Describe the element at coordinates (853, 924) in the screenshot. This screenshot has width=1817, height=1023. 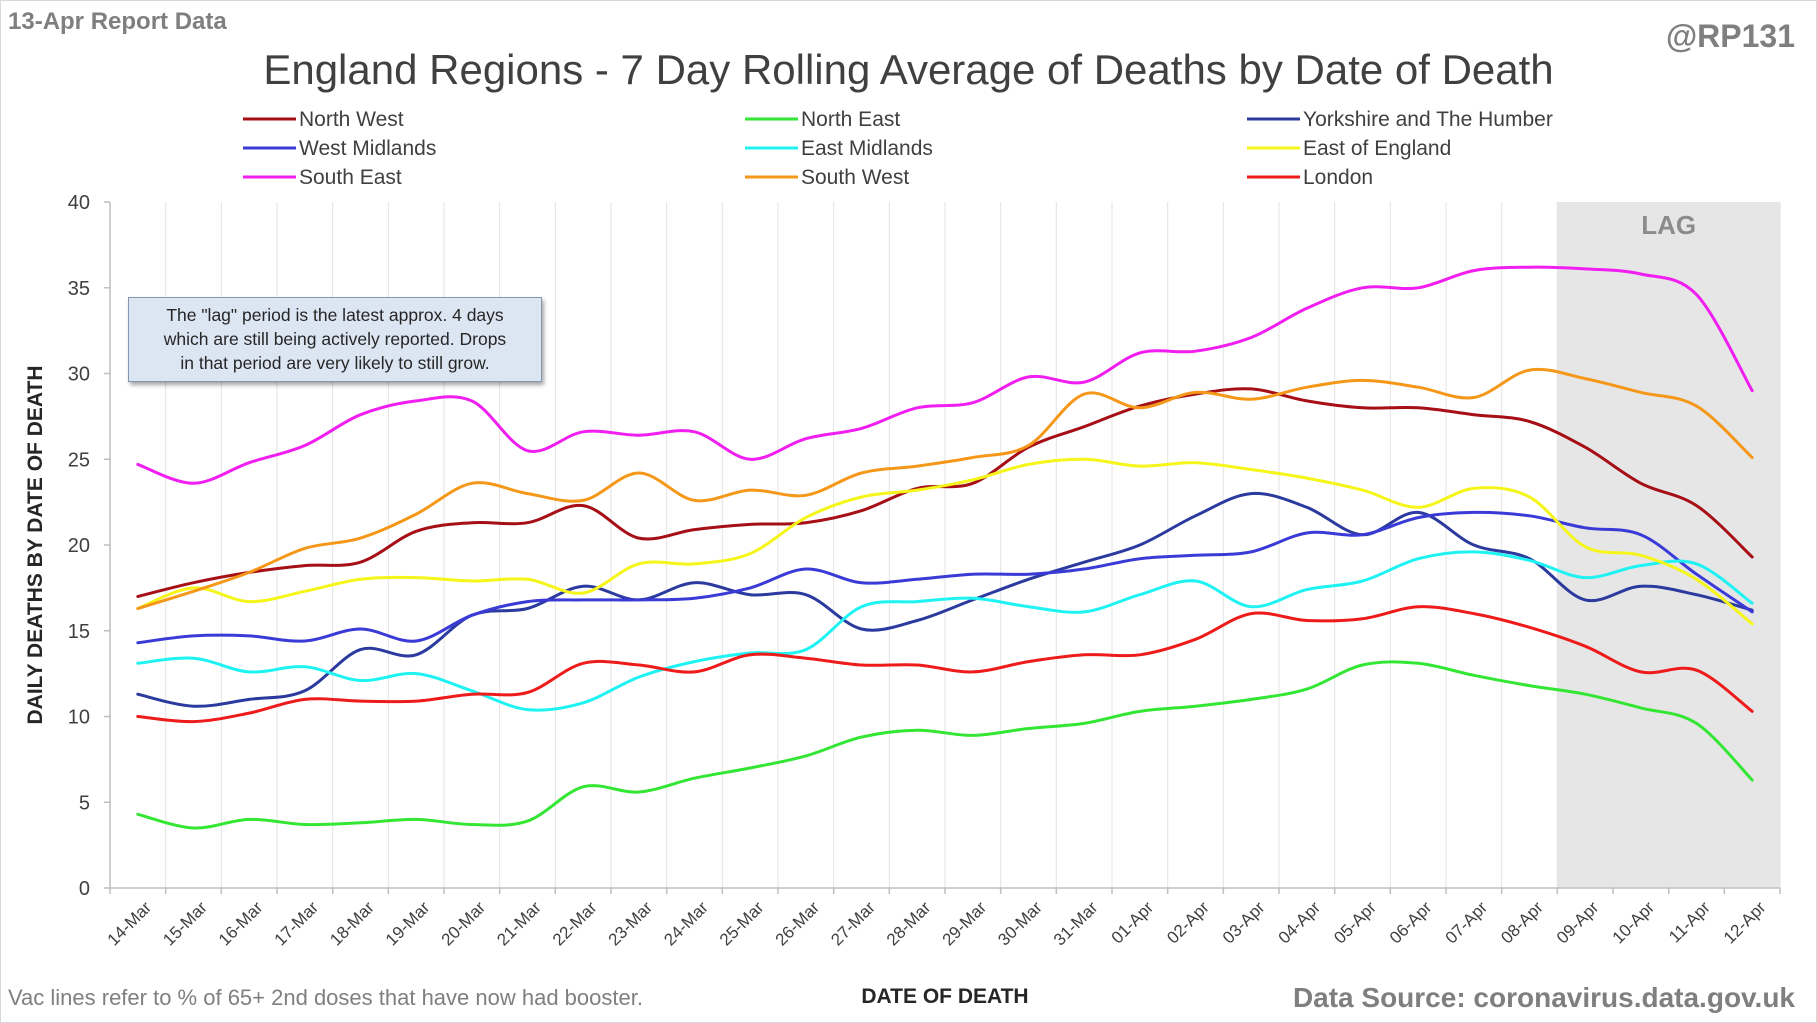
I see `x-tick-label: 27-Mar` at that location.